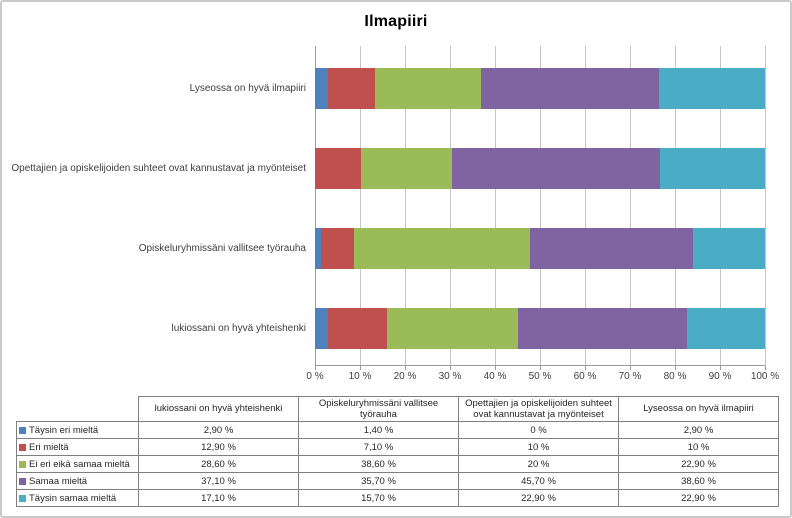 This screenshot has height=518, width=792. What do you see at coordinates (218, 481) in the screenshot?
I see `value-cell: 37,10 %` at bounding box center [218, 481].